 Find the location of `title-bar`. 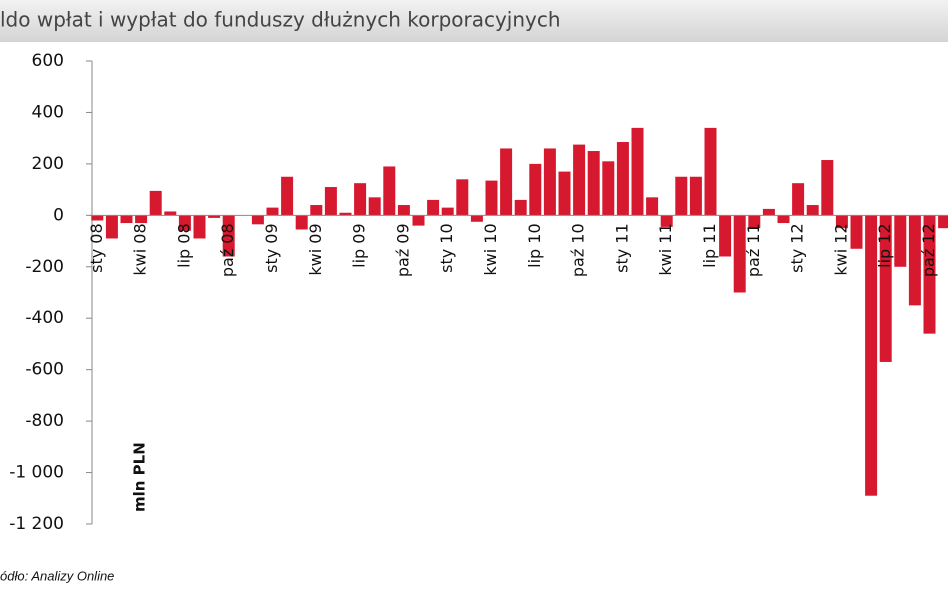

title-bar is located at coordinates (474, 21).